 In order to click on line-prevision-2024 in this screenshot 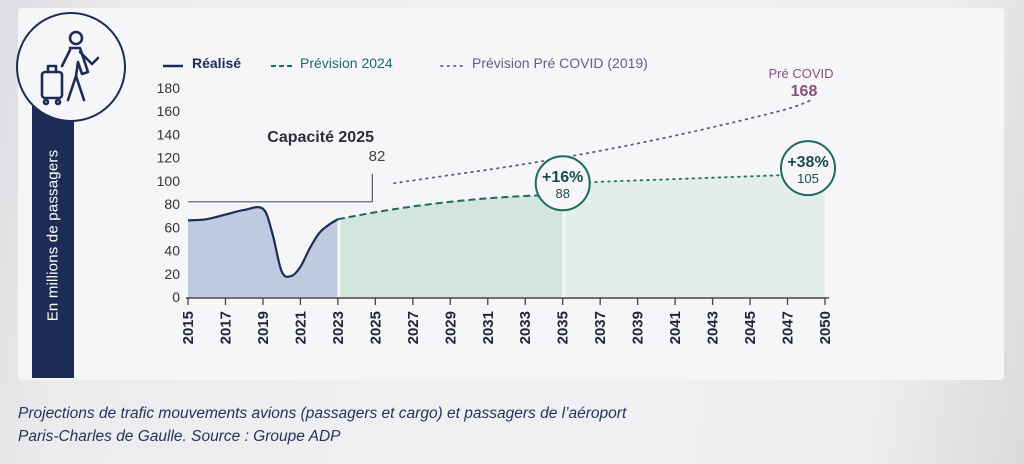, I will do `click(450, 207)`.